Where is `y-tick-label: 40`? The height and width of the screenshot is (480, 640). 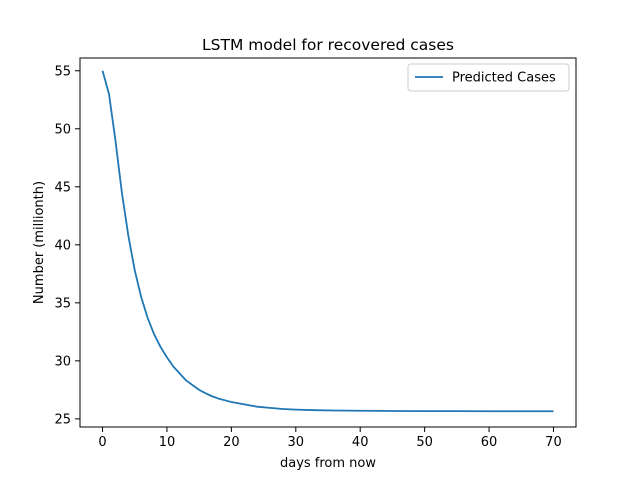
y-tick-label: 40 is located at coordinates (62, 245).